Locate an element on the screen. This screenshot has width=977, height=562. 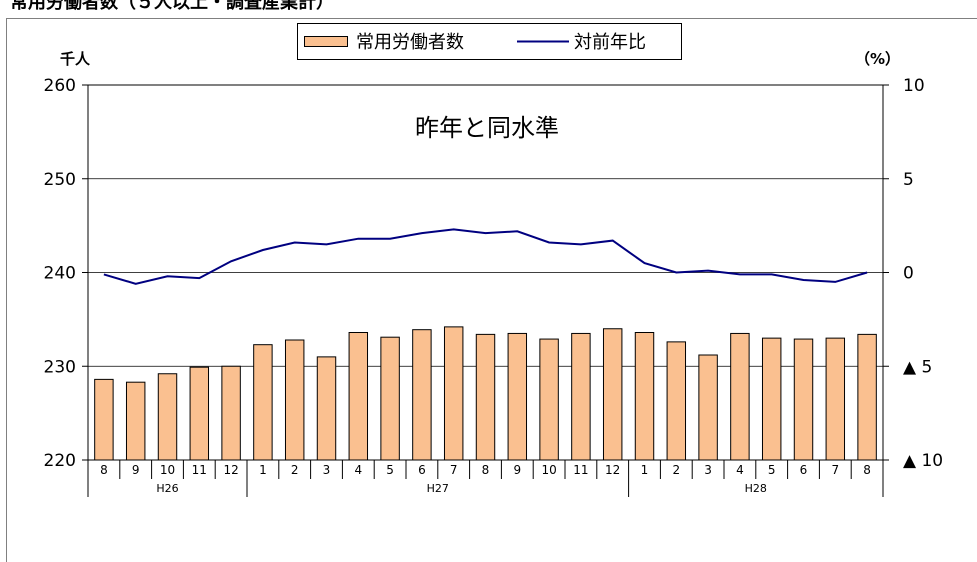
right-tick-label: ▲ 10 is located at coordinates (923, 461).